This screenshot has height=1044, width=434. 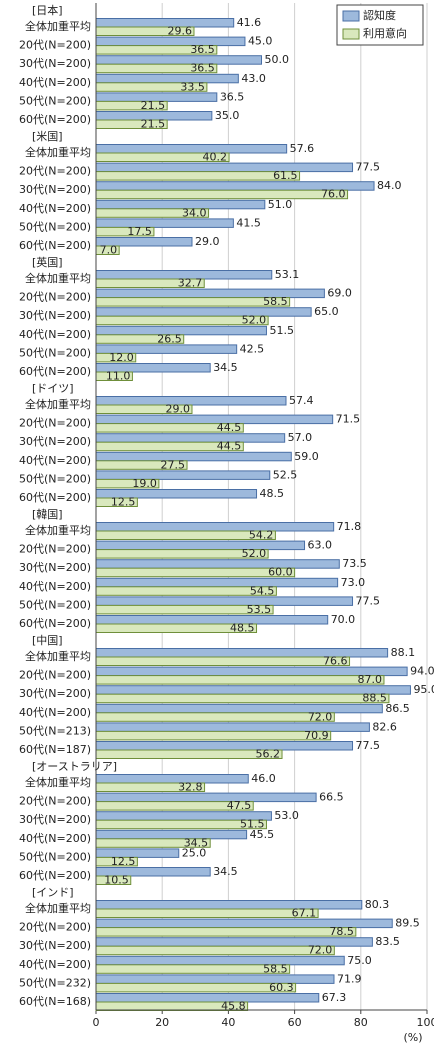 What do you see at coordinates (47, 640) in the screenshot?
I see `group-label: [中国]` at bounding box center [47, 640].